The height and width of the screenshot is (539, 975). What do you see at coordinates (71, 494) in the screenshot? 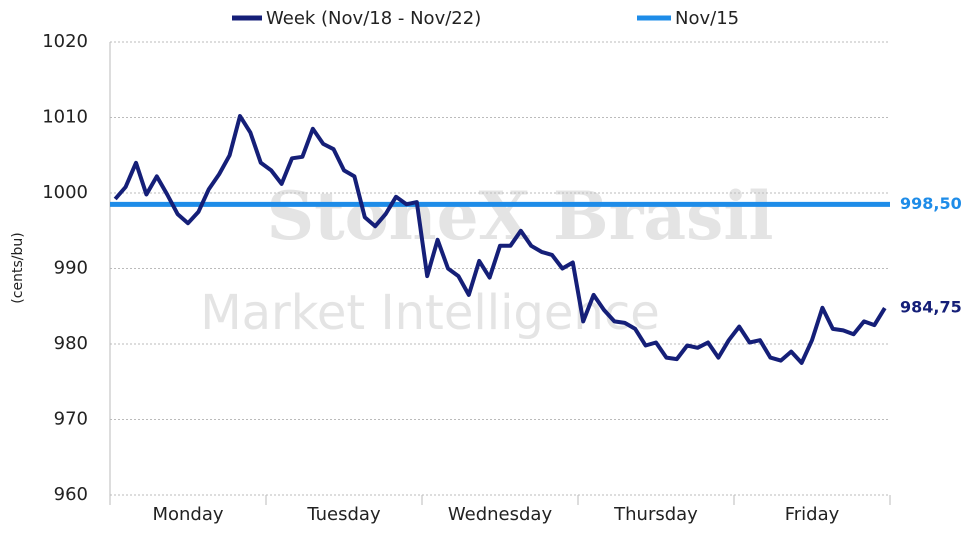
I see `y-tick-label: 960` at bounding box center [71, 494].